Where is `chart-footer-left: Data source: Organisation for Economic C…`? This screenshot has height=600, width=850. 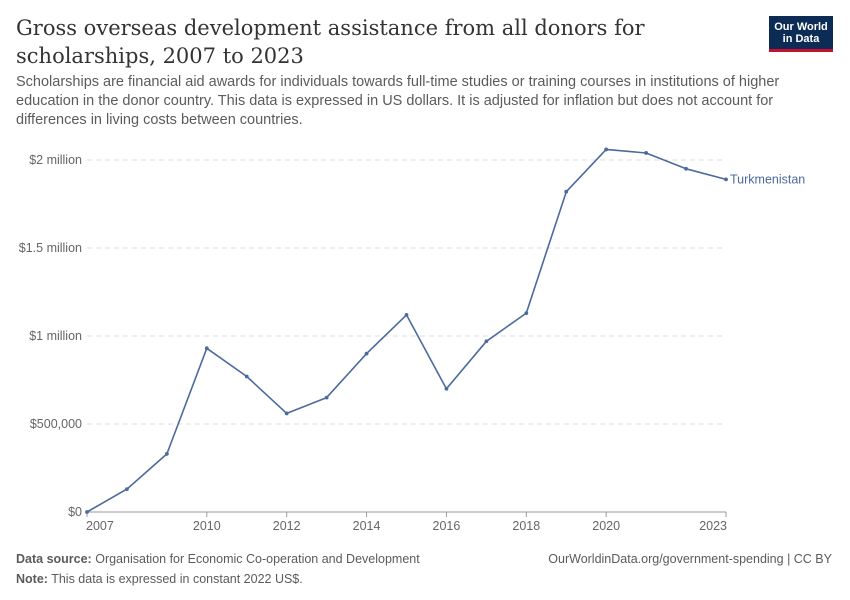
chart-footer-left: Data source: Organisation for Economic C… is located at coordinates (218, 569).